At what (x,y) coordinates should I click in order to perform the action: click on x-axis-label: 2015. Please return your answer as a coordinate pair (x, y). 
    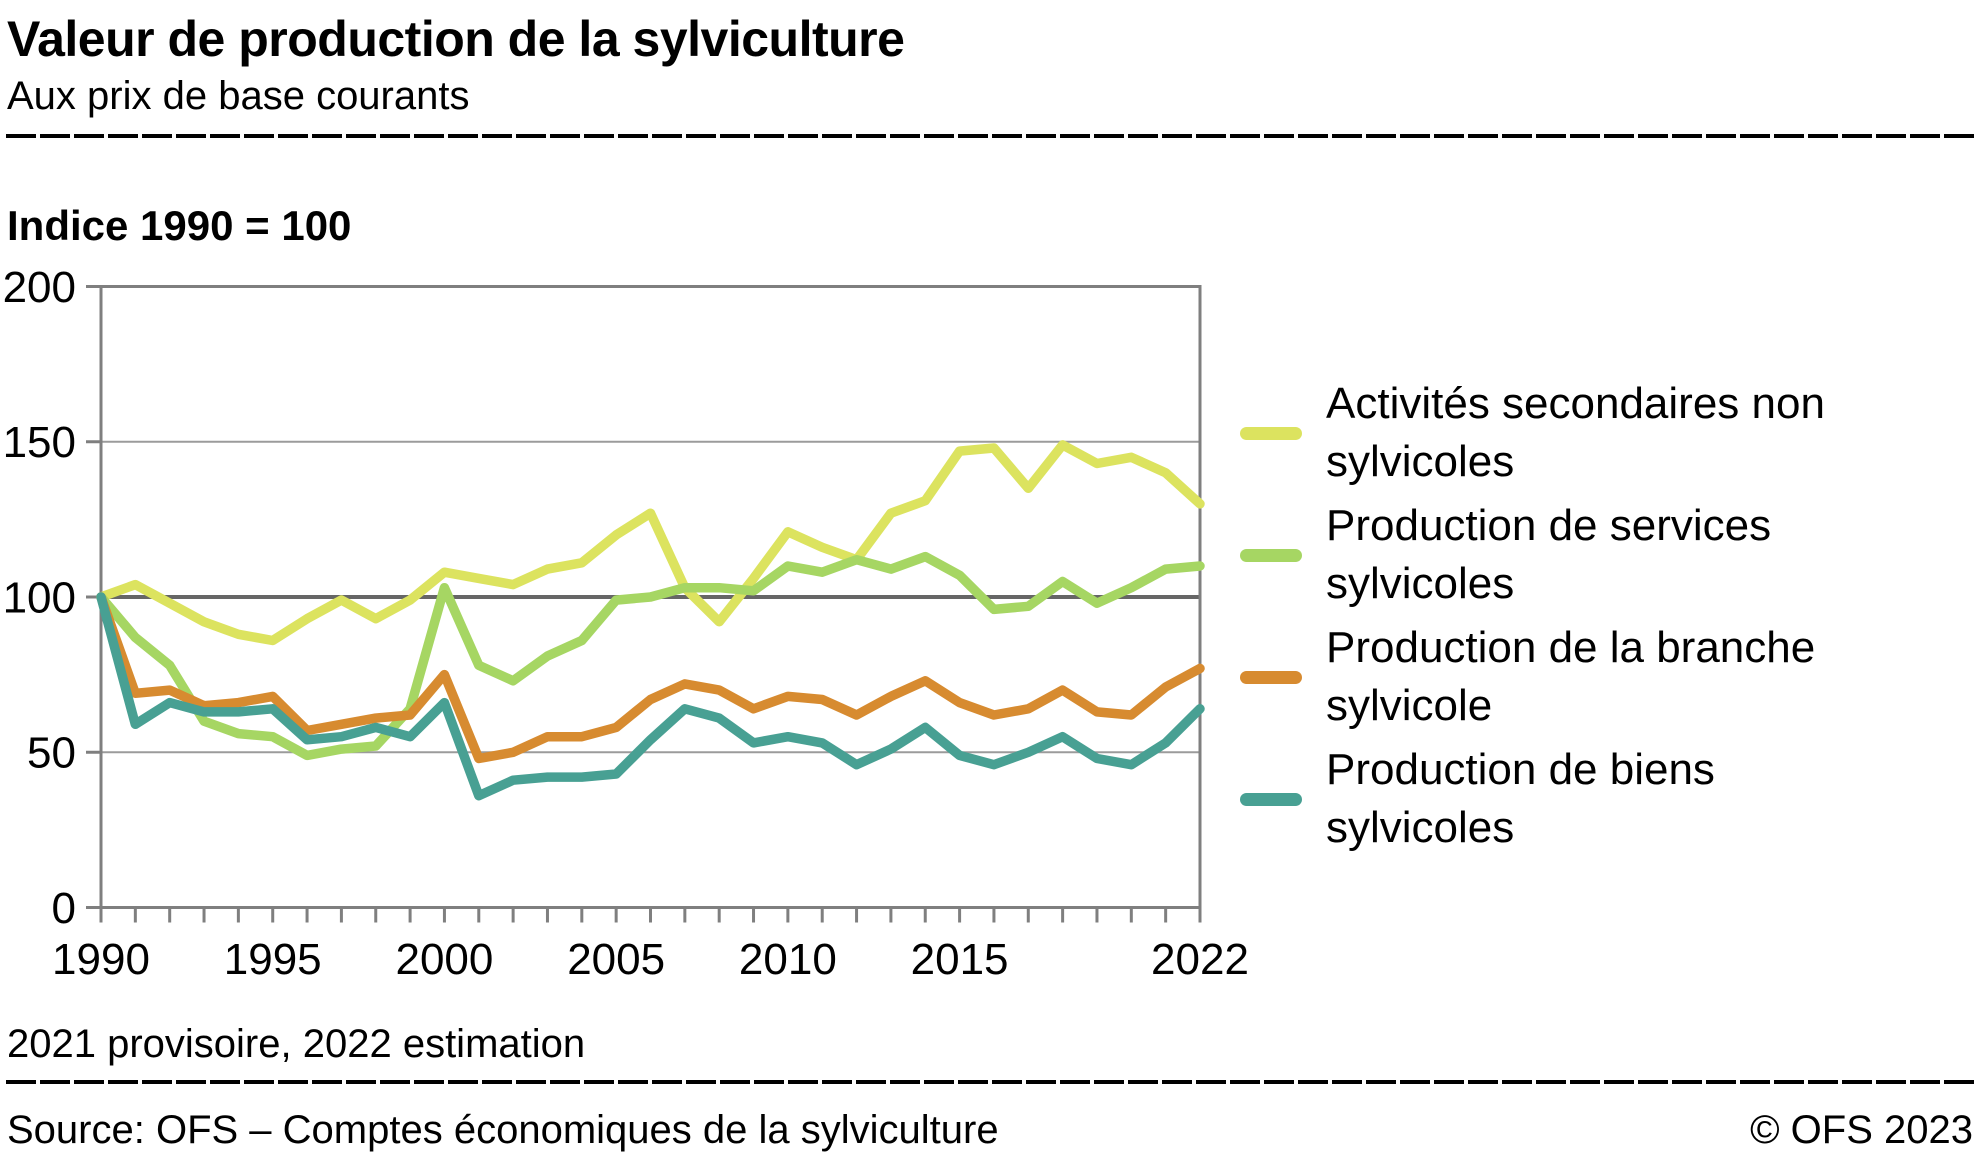
    Looking at the image, I should click on (960, 959).